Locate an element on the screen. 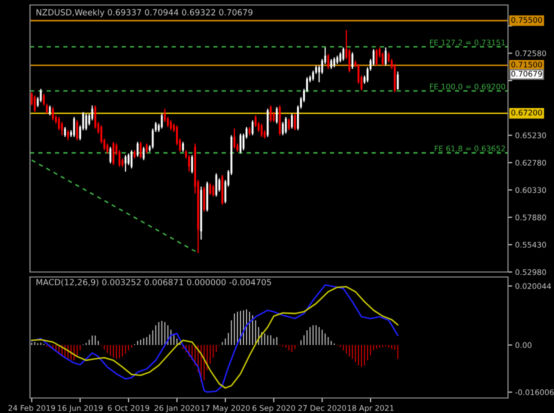  chart-title: MACD(12,26,9) 0.003252 0.006871 0.000000 -0.004705 is located at coordinates (153, 282).